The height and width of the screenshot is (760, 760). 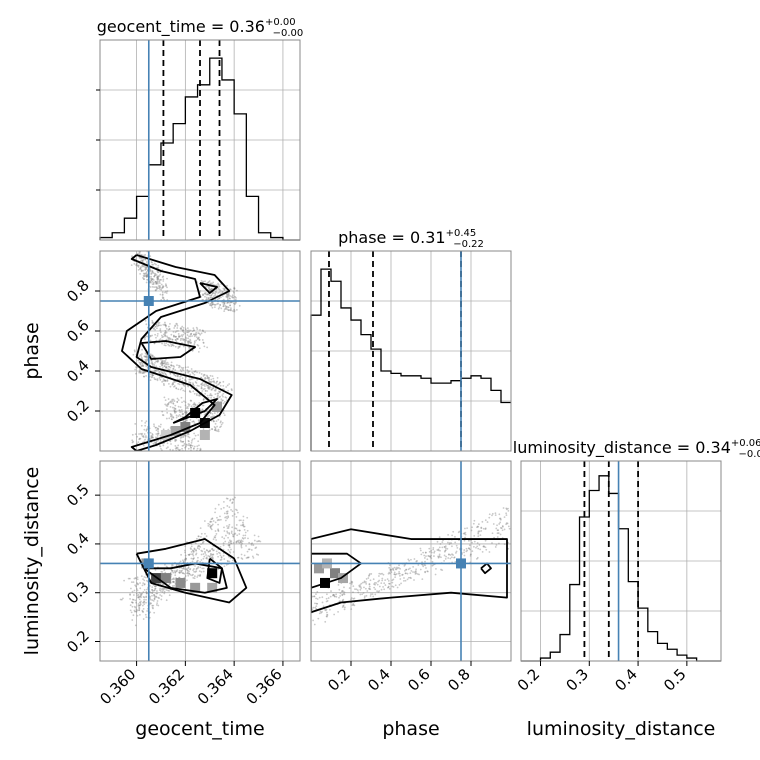 I want to click on y-tick-label-phase: 0.8, so click(x=78, y=291).